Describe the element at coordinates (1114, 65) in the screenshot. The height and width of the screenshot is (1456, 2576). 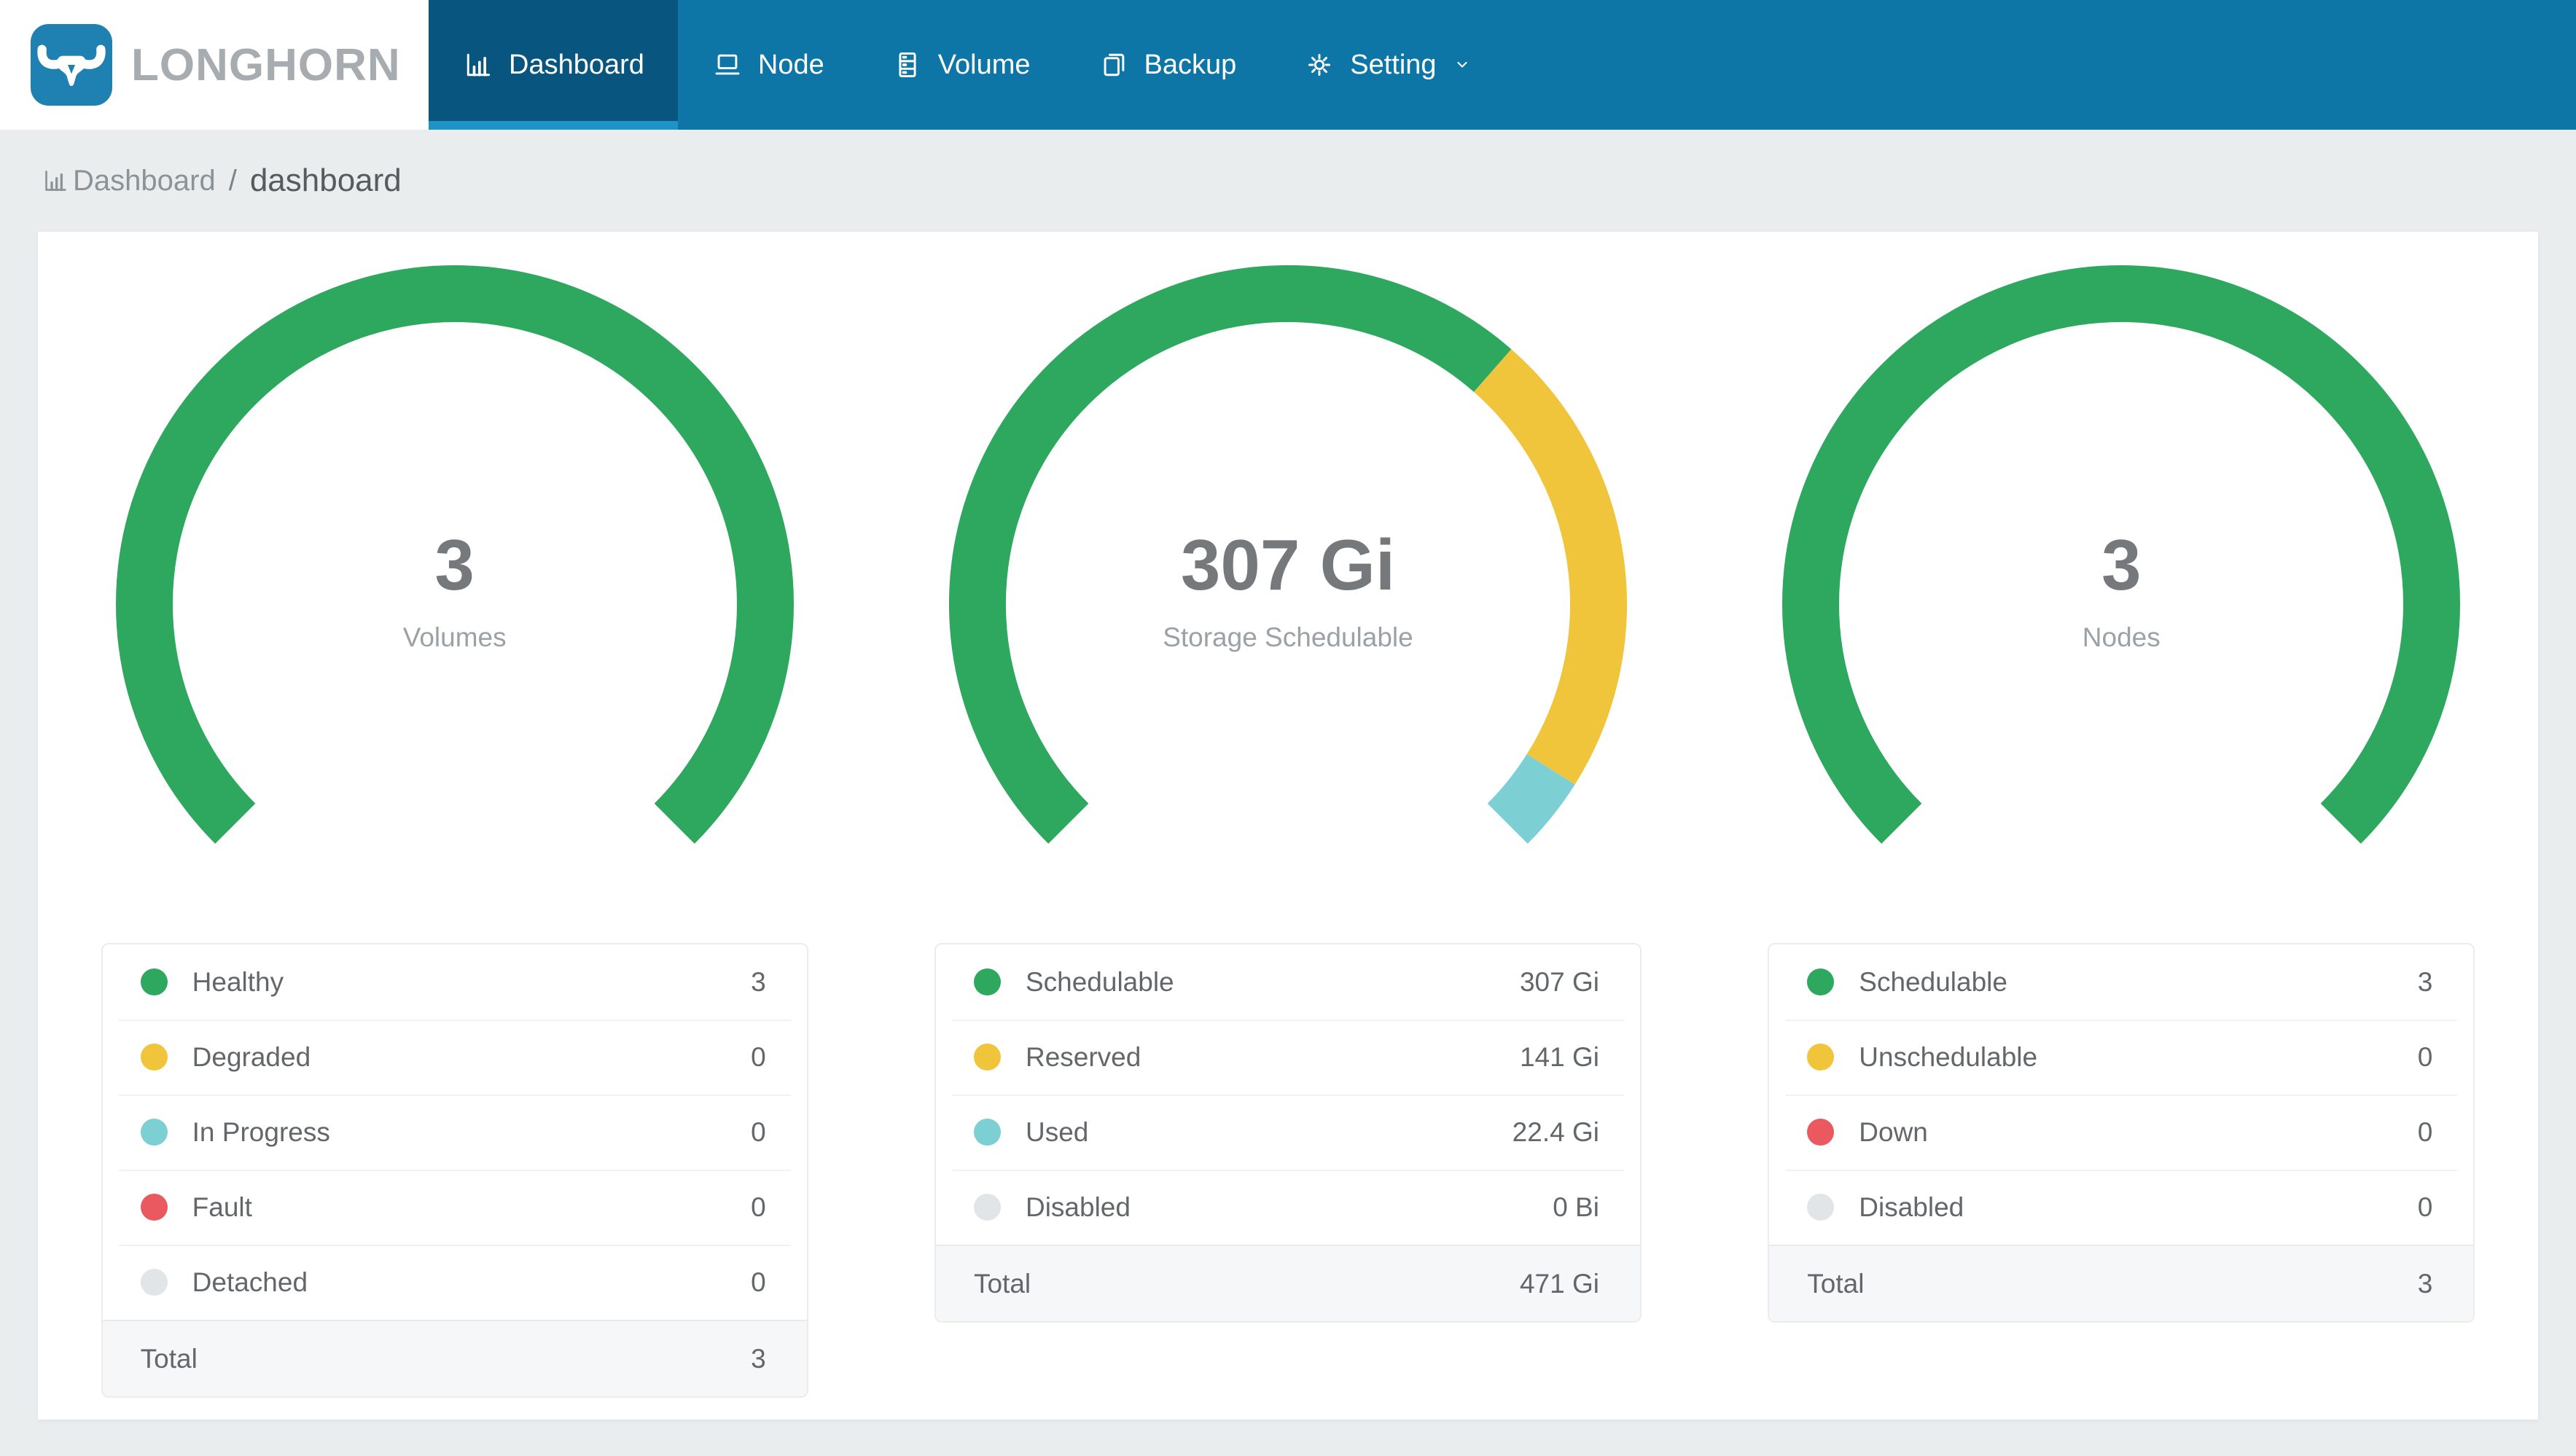
I see `document-icon` at that location.